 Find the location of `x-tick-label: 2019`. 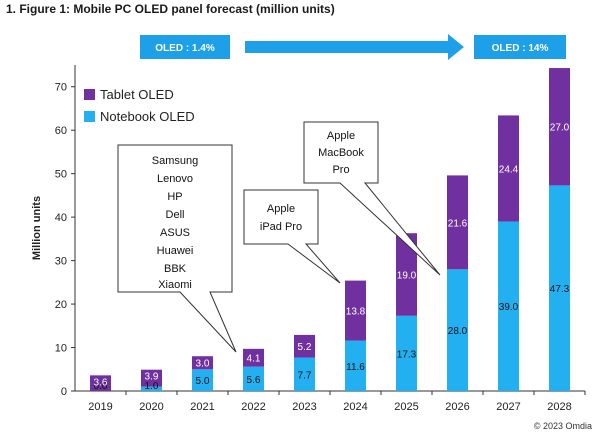

x-tick-label: 2019 is located at coordinates (100, 407).